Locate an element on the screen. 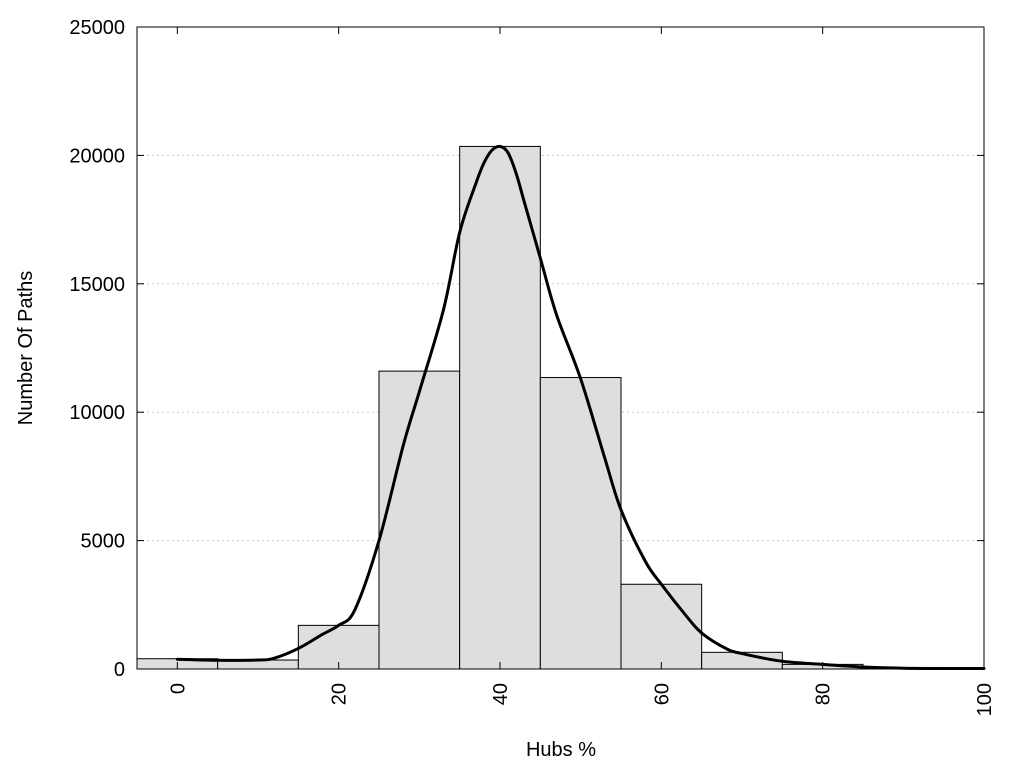  y-tick-label-20000: 20000 is located at coordinates (97, 156).